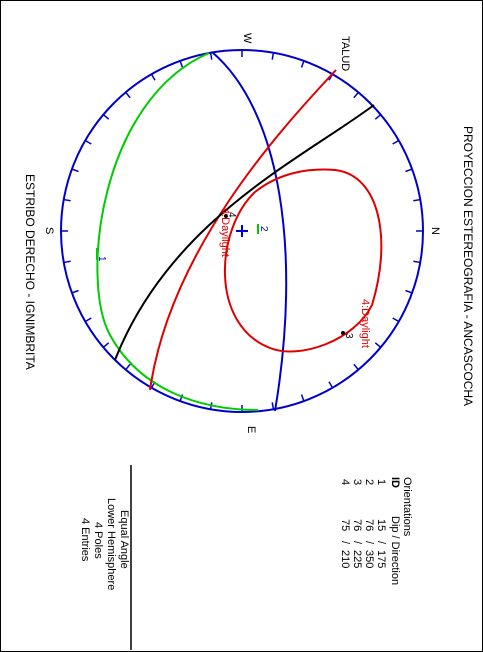 This screenshot has height=652, width=483. What do you see at coordinates (365, 323) in the screenshot?
I see `daylight-label-outer: 4:Daylight` at bounding box center [365, 323].